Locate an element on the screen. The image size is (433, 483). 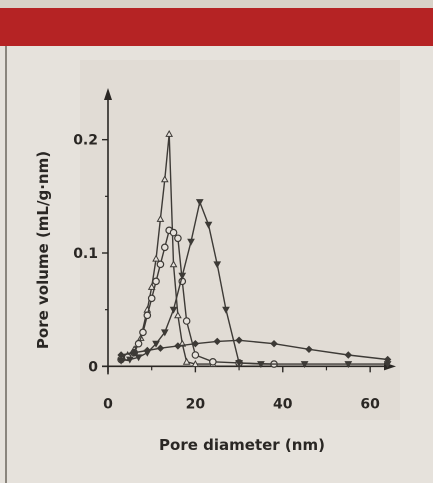
x-tick-label: 60 is located at coordinates (370, 404).